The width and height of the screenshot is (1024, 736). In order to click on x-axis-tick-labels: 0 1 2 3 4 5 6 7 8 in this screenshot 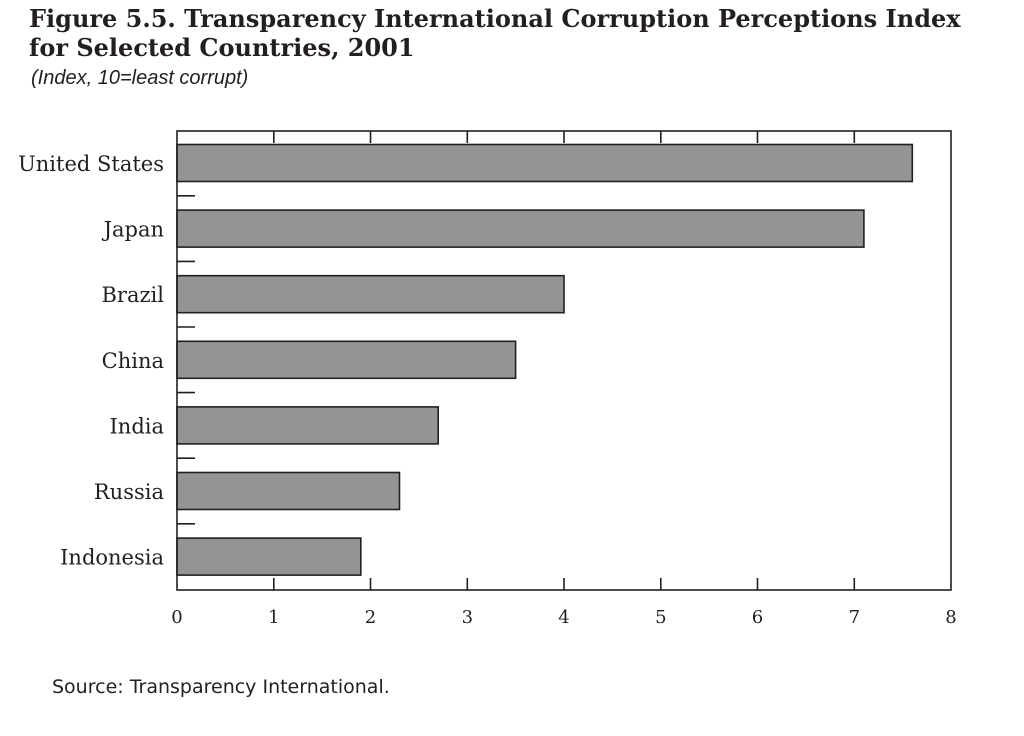, I will do `click(563, 617)`.